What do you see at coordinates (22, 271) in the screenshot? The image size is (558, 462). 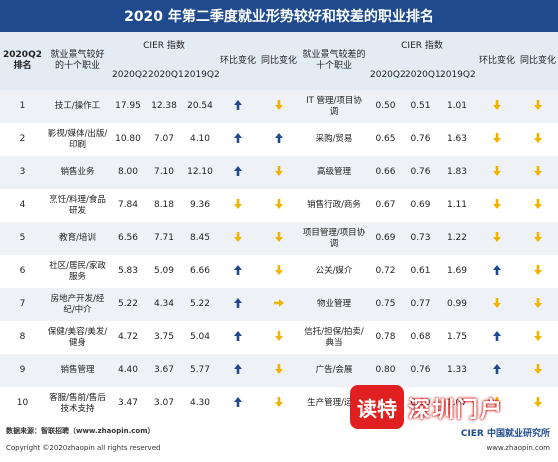 I see `cell: 6` at bounding box center [22, 271].